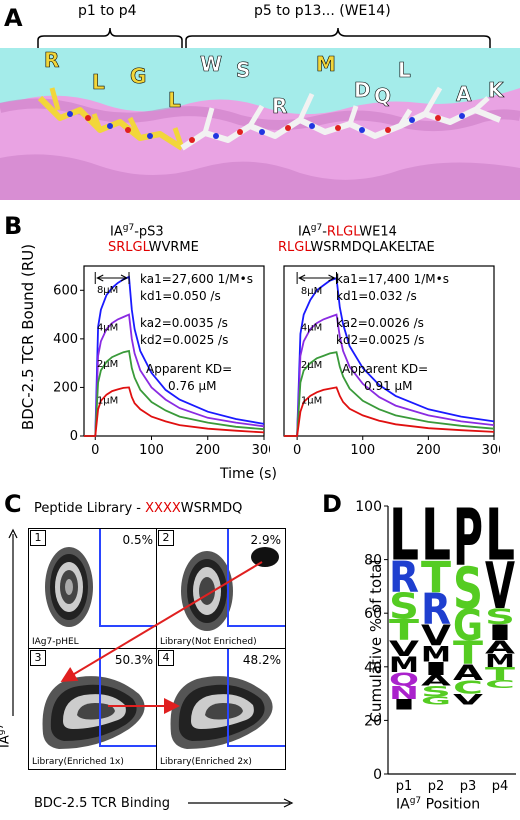 The height and width of the screenshot is (820, 520). I want to click on left-kd-label: Apparent KD=, so click(189, 369).